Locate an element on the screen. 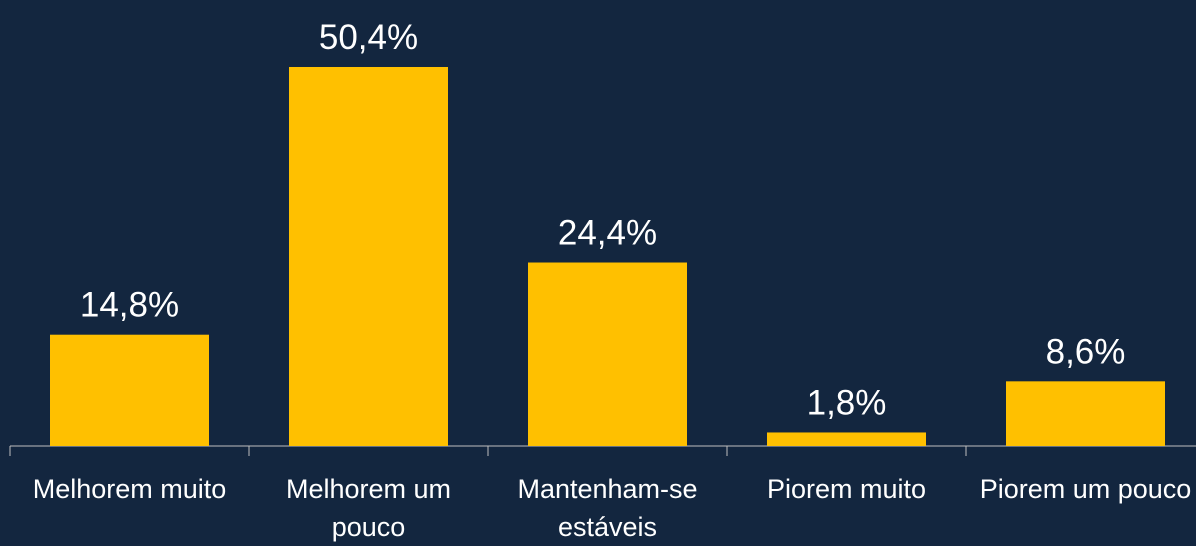  category-label: Melhorem um pouco is located at coordinates (369, 508).